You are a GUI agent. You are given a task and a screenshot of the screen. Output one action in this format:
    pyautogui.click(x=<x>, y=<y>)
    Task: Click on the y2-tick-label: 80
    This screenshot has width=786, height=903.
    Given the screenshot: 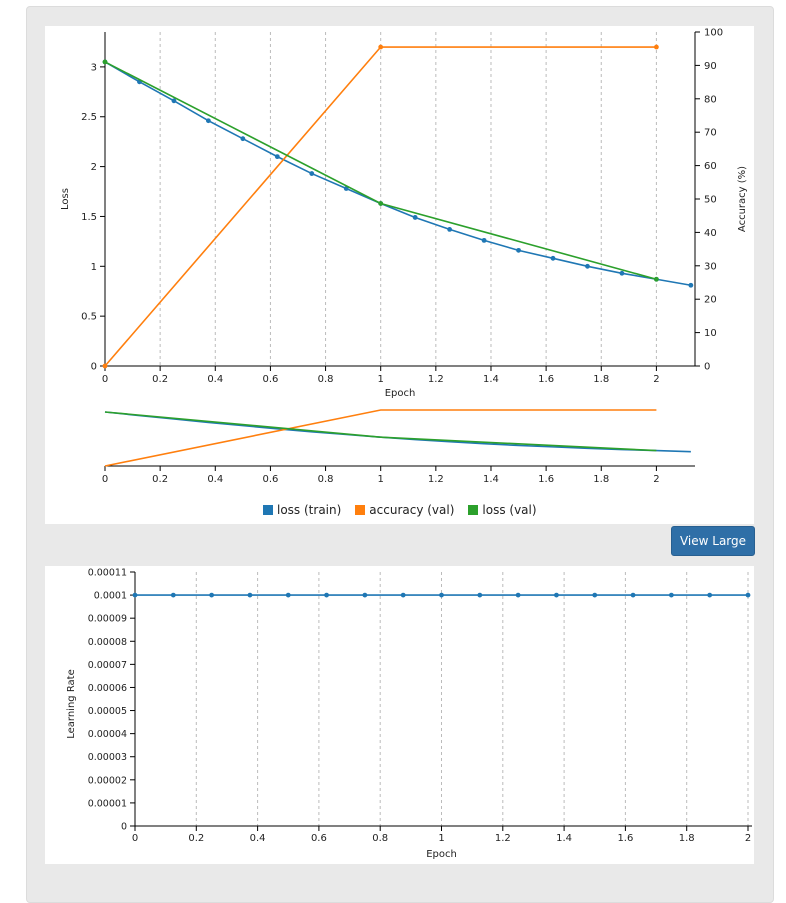 What is the action you would take?
    pyautogui.click(x=710, y=99)
    